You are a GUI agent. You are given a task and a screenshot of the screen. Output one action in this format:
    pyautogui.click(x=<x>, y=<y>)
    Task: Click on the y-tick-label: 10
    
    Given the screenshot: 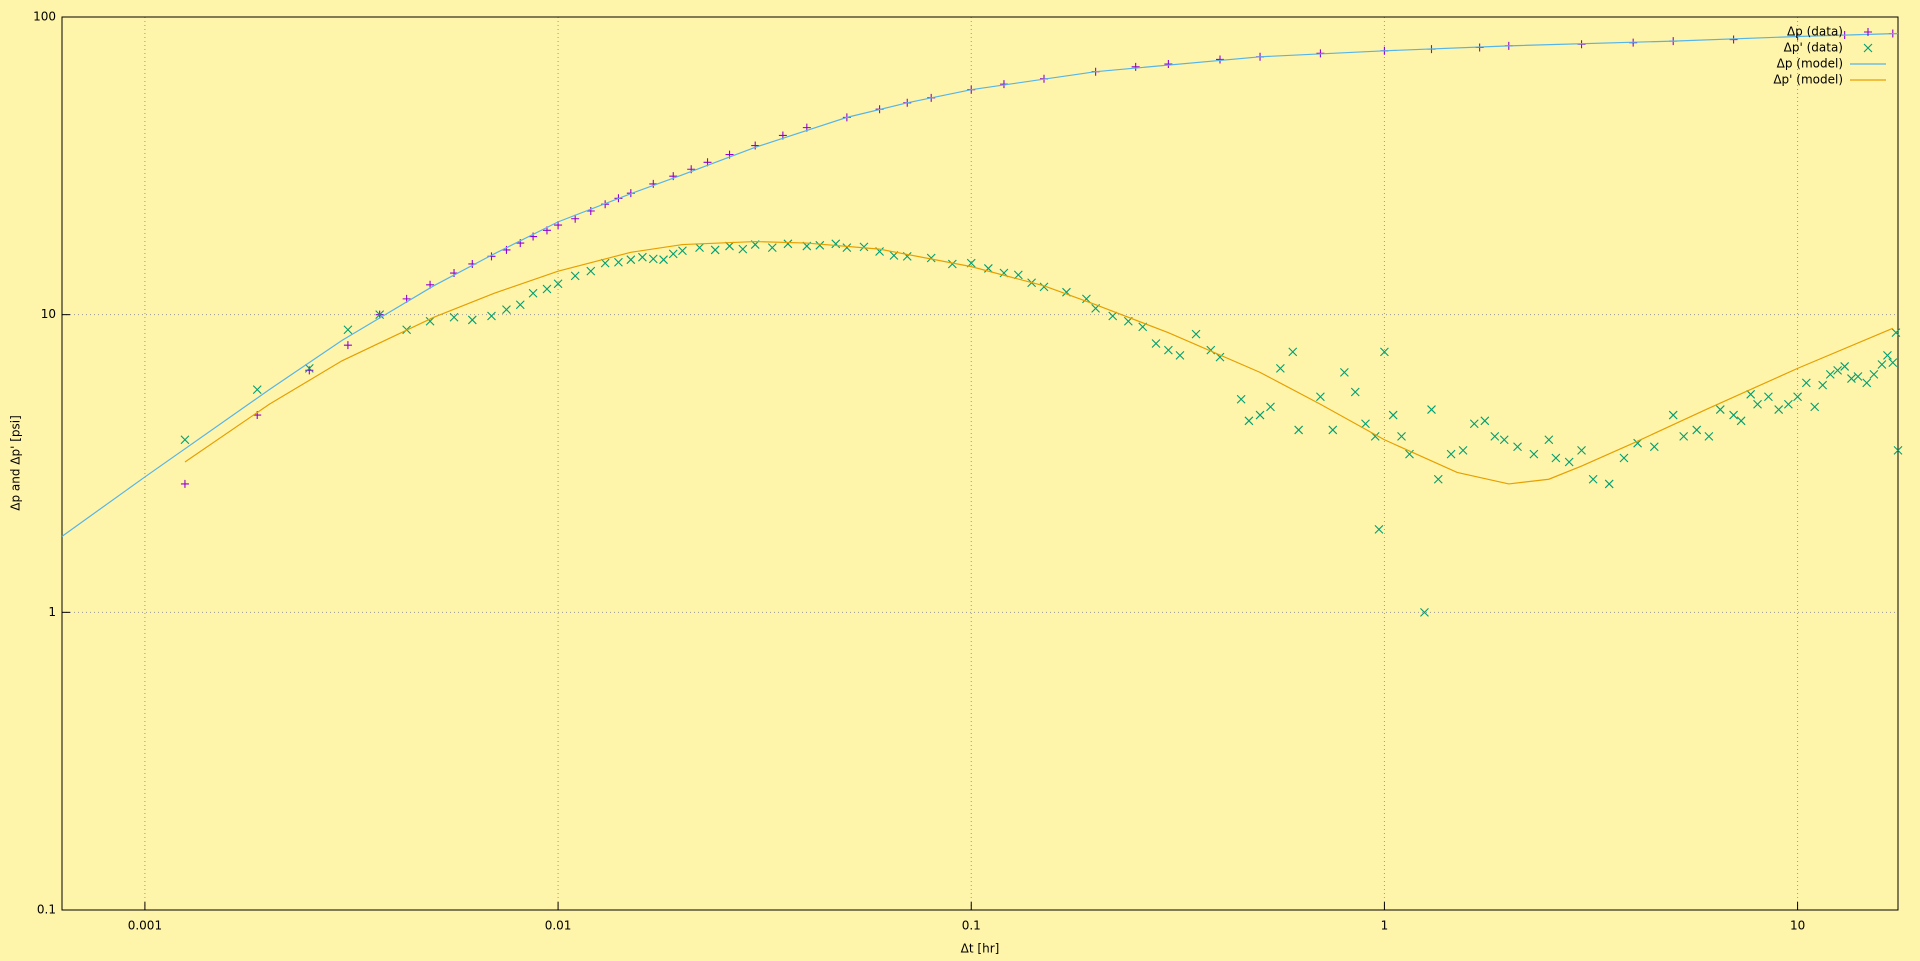 What is the action you would take?
    pyautogui.click(x=48, y=314)
    